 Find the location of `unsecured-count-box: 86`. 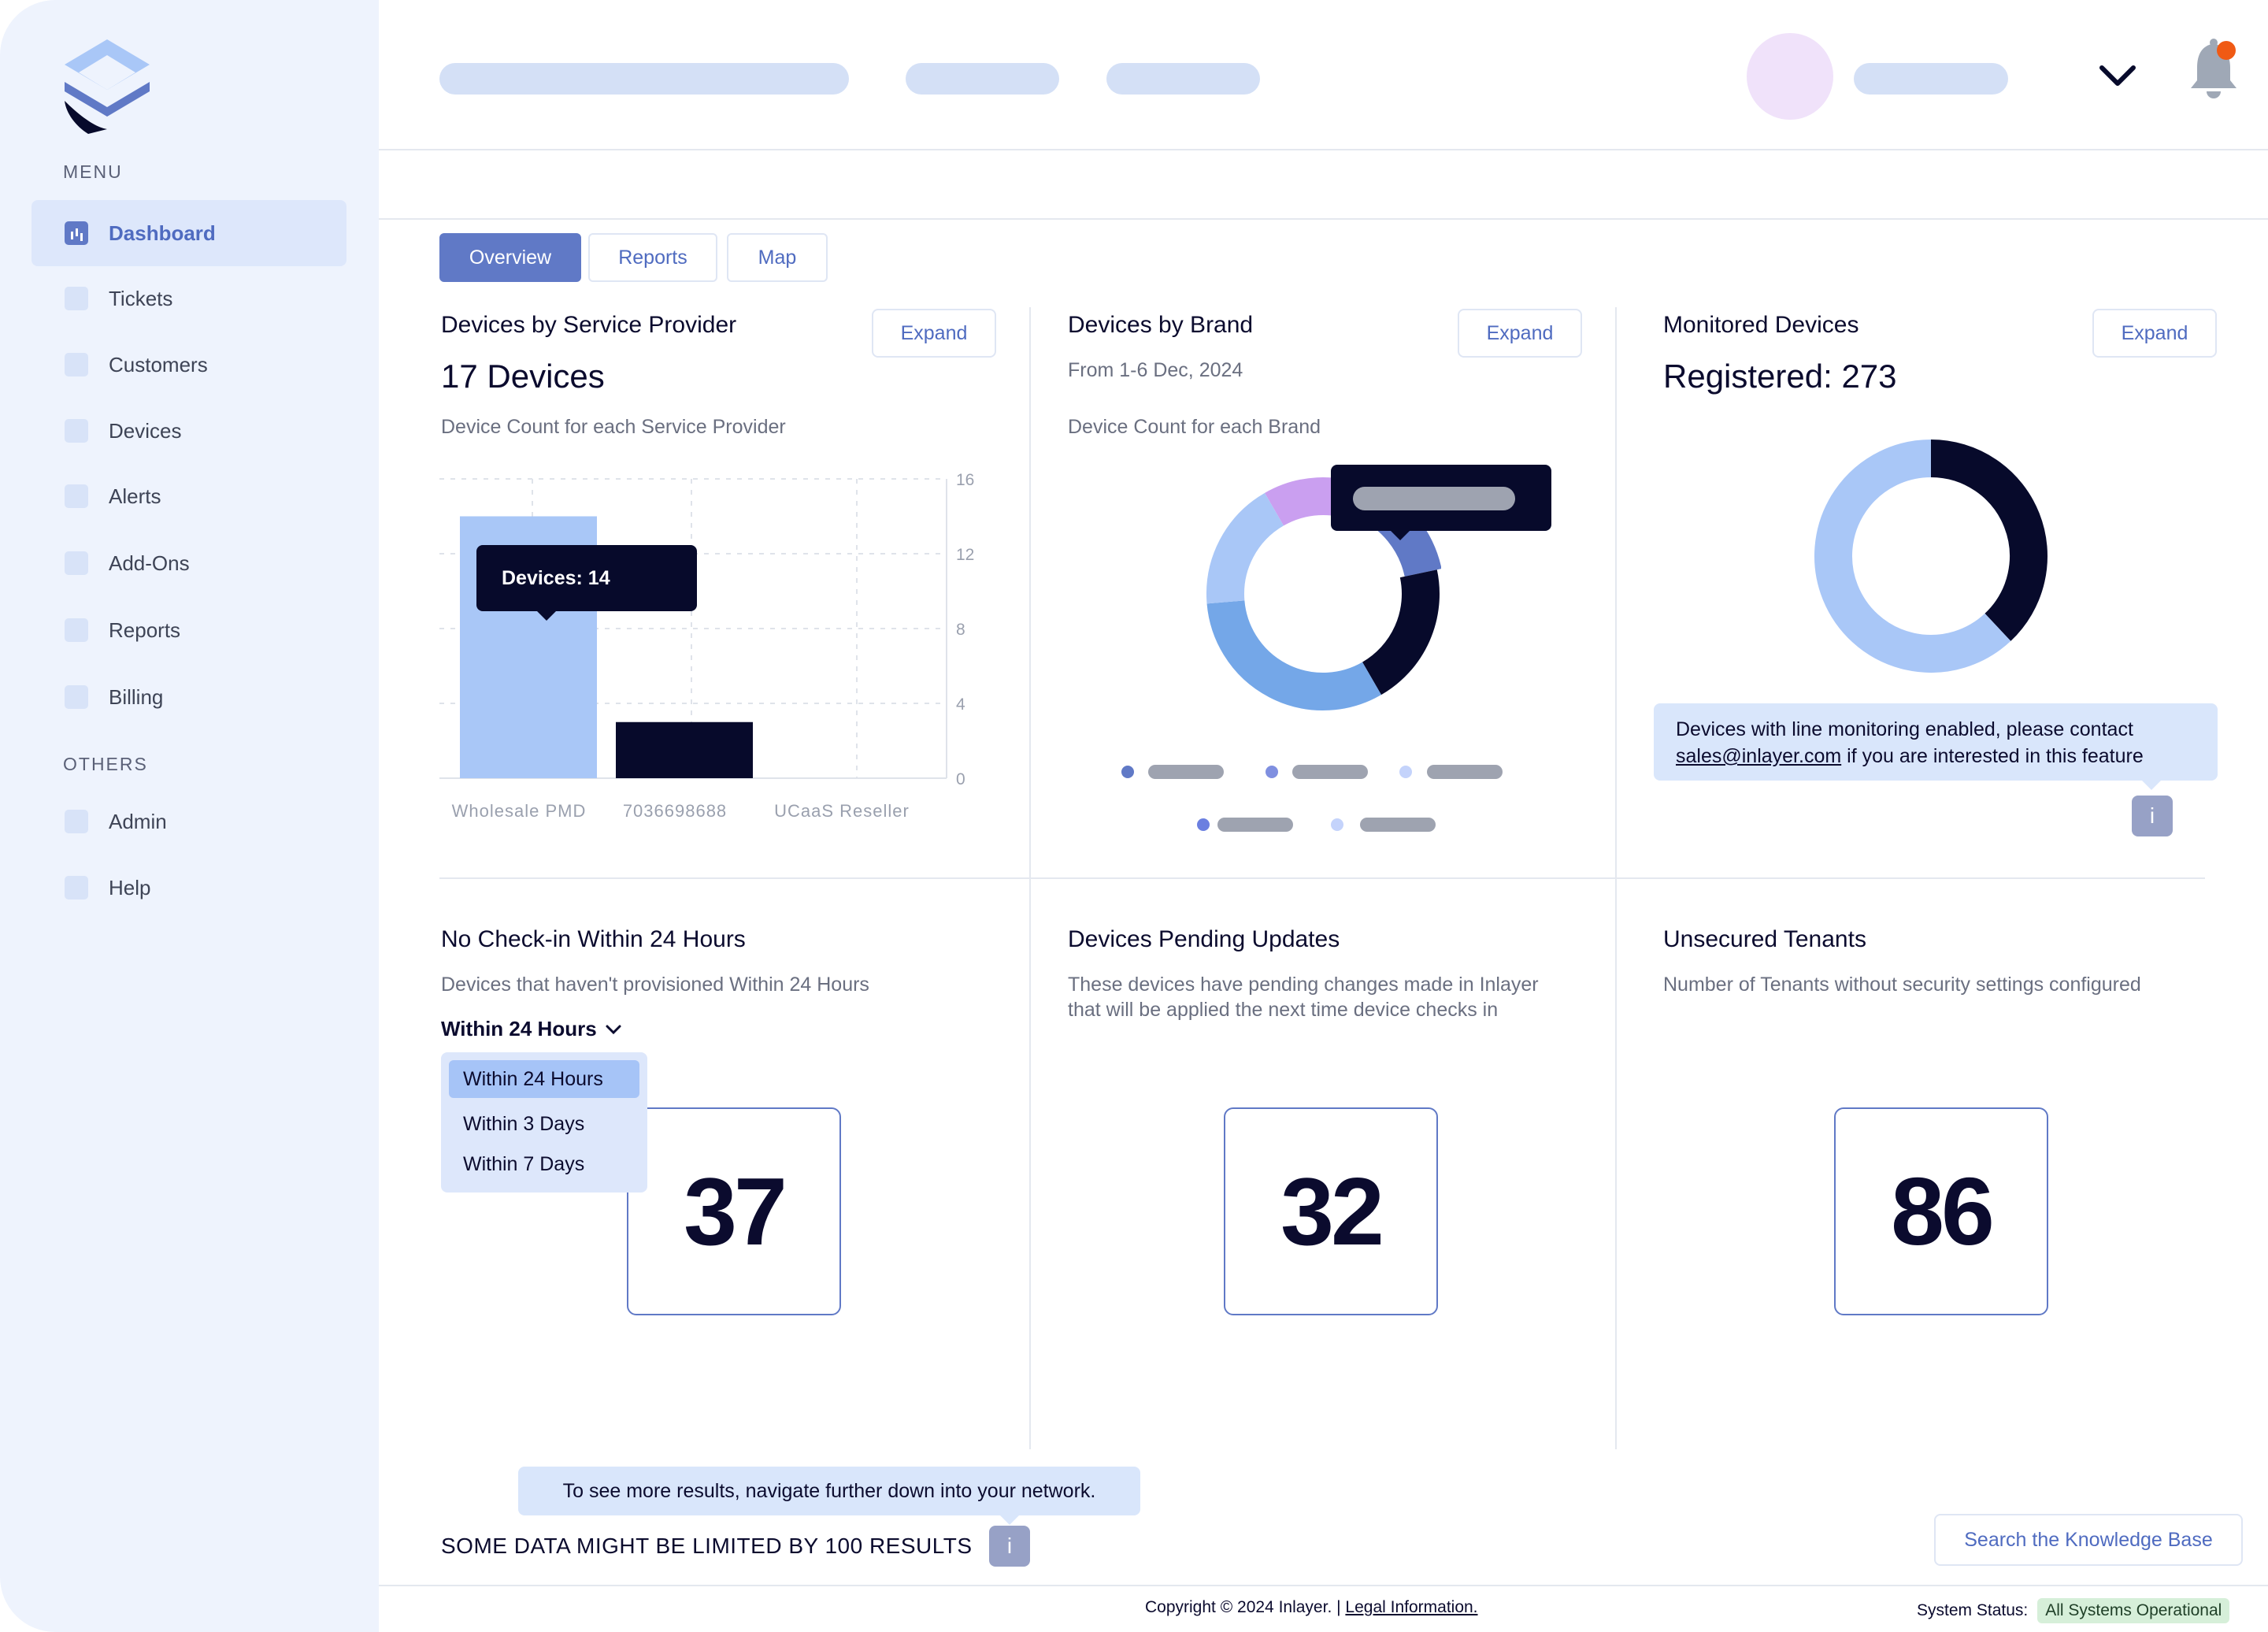

unsecured-count-box: 86 is located at coordinates (1941, 1211).